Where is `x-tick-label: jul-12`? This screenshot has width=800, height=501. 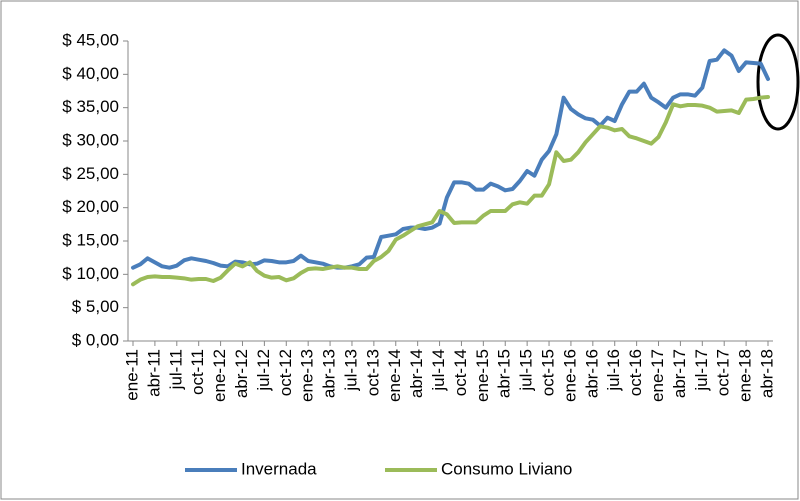
x-tick-label: jul-12 is located at coordinates (263, 370).